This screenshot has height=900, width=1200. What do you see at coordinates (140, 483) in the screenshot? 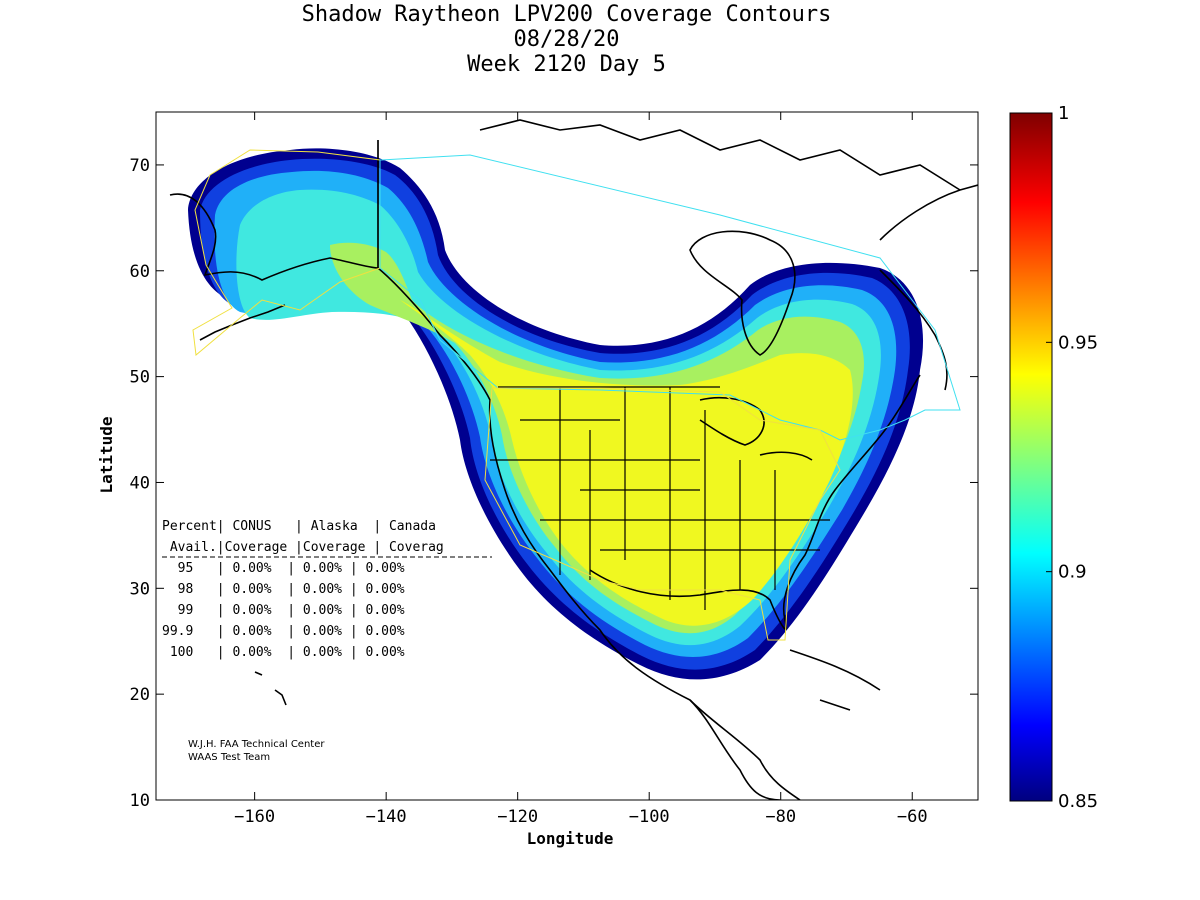
I see `y-tick-label: 40` at bounding box center [140, 483].